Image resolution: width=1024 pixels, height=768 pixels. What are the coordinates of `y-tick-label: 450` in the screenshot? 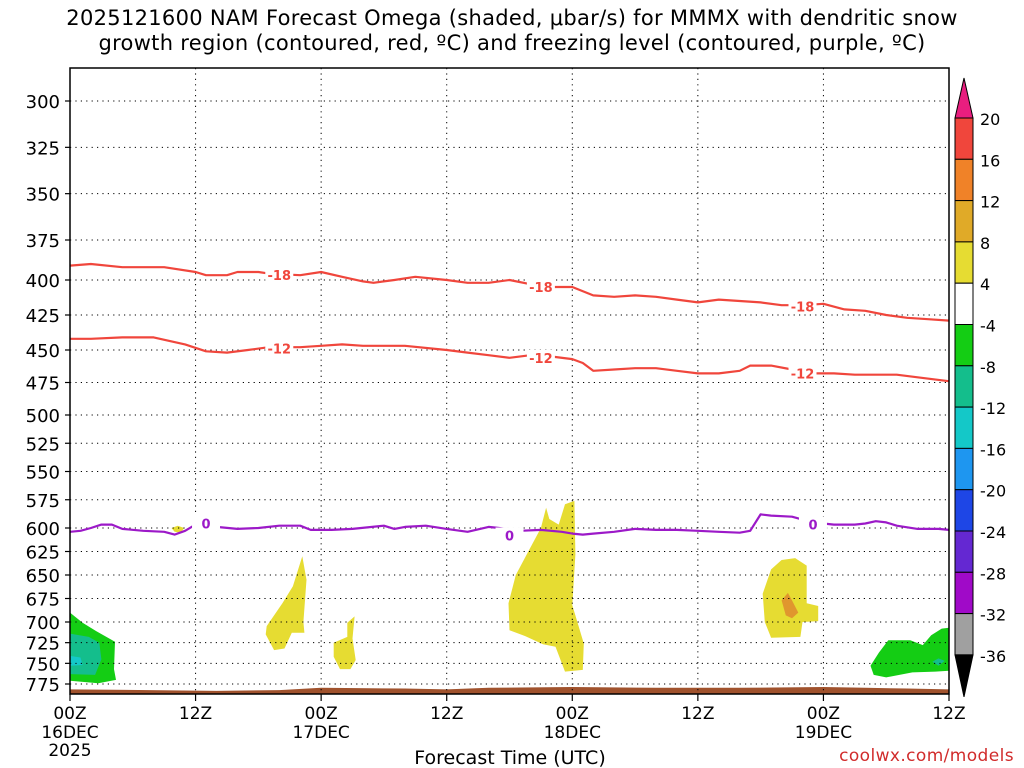 It's located at (43, 351).